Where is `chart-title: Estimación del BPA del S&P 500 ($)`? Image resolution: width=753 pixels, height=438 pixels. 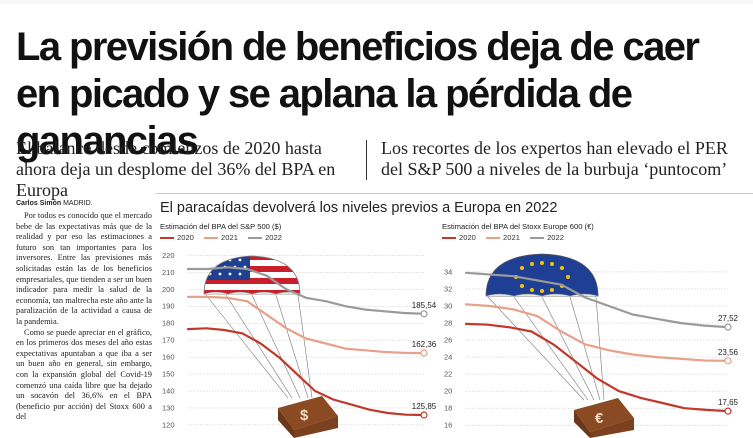 chart-title: Estimación del BPA del S&P 500 ($) is located at coordinates (221, 226).